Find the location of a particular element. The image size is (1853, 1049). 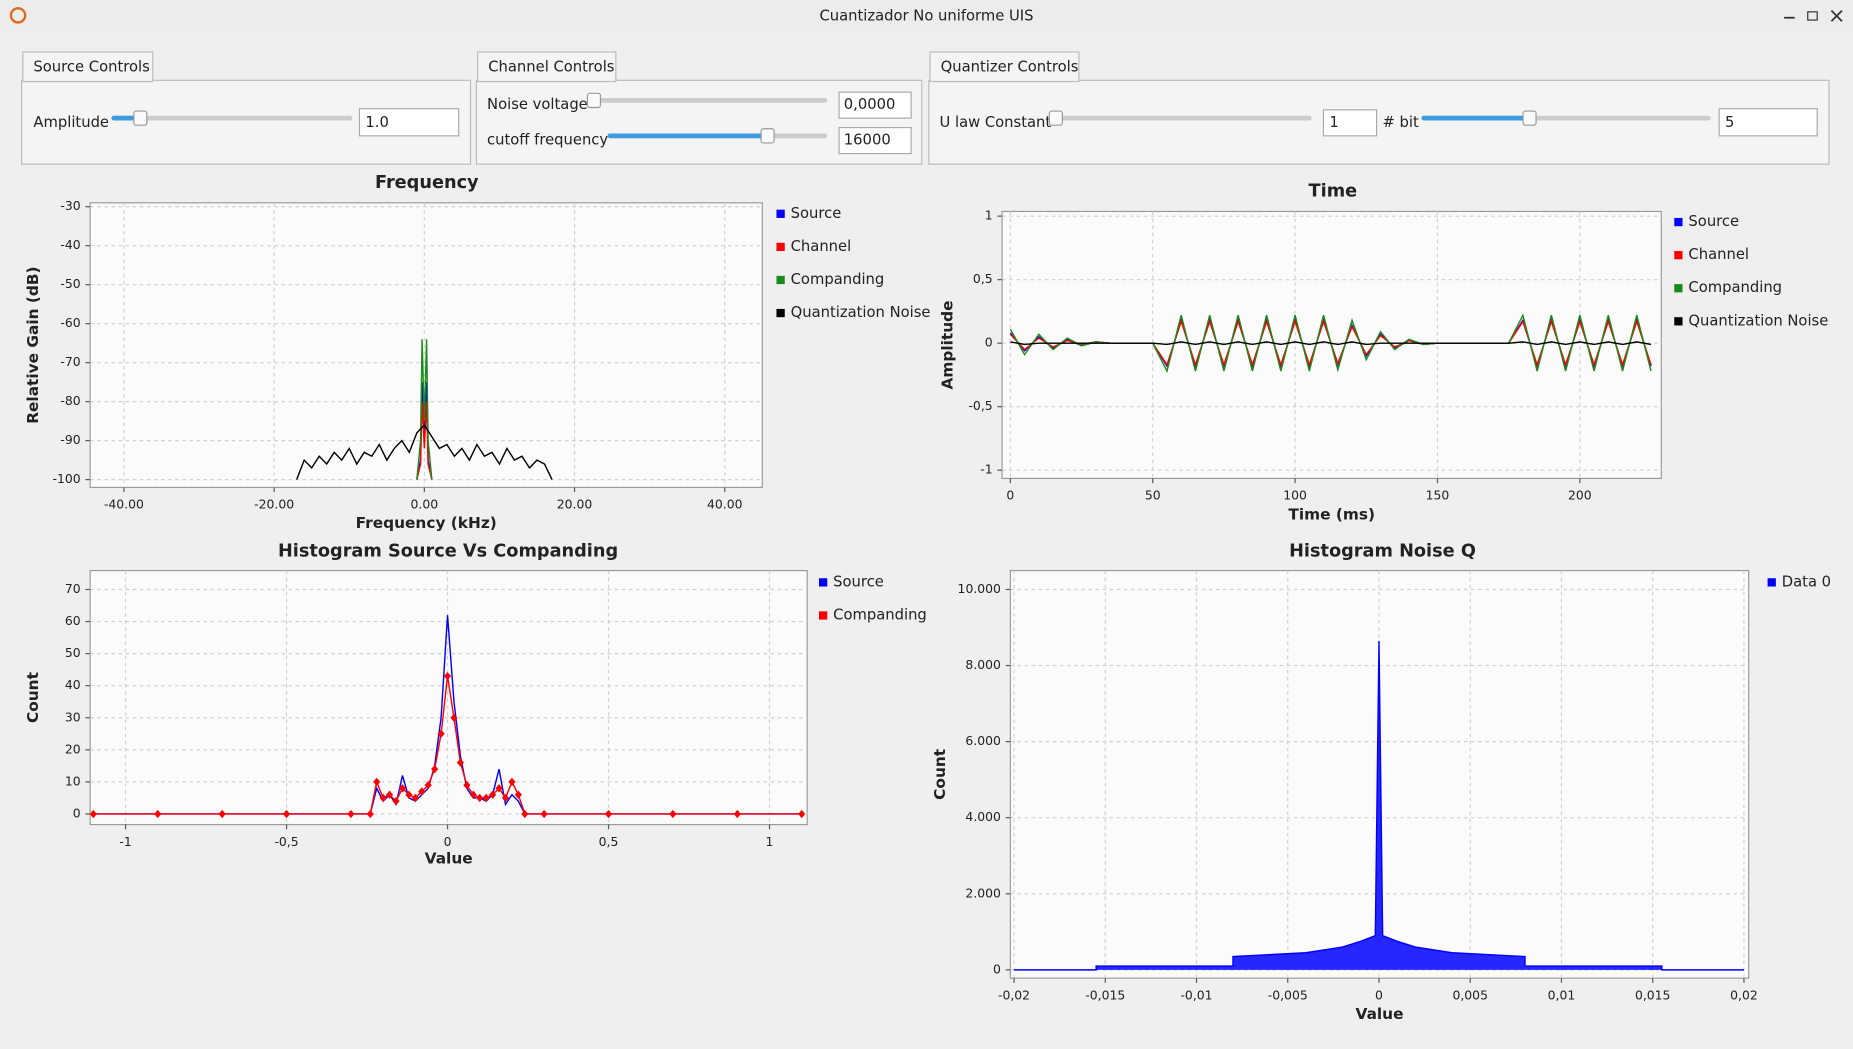

tab-label: Quantizer Controls is located at coordinates (1010, 66).